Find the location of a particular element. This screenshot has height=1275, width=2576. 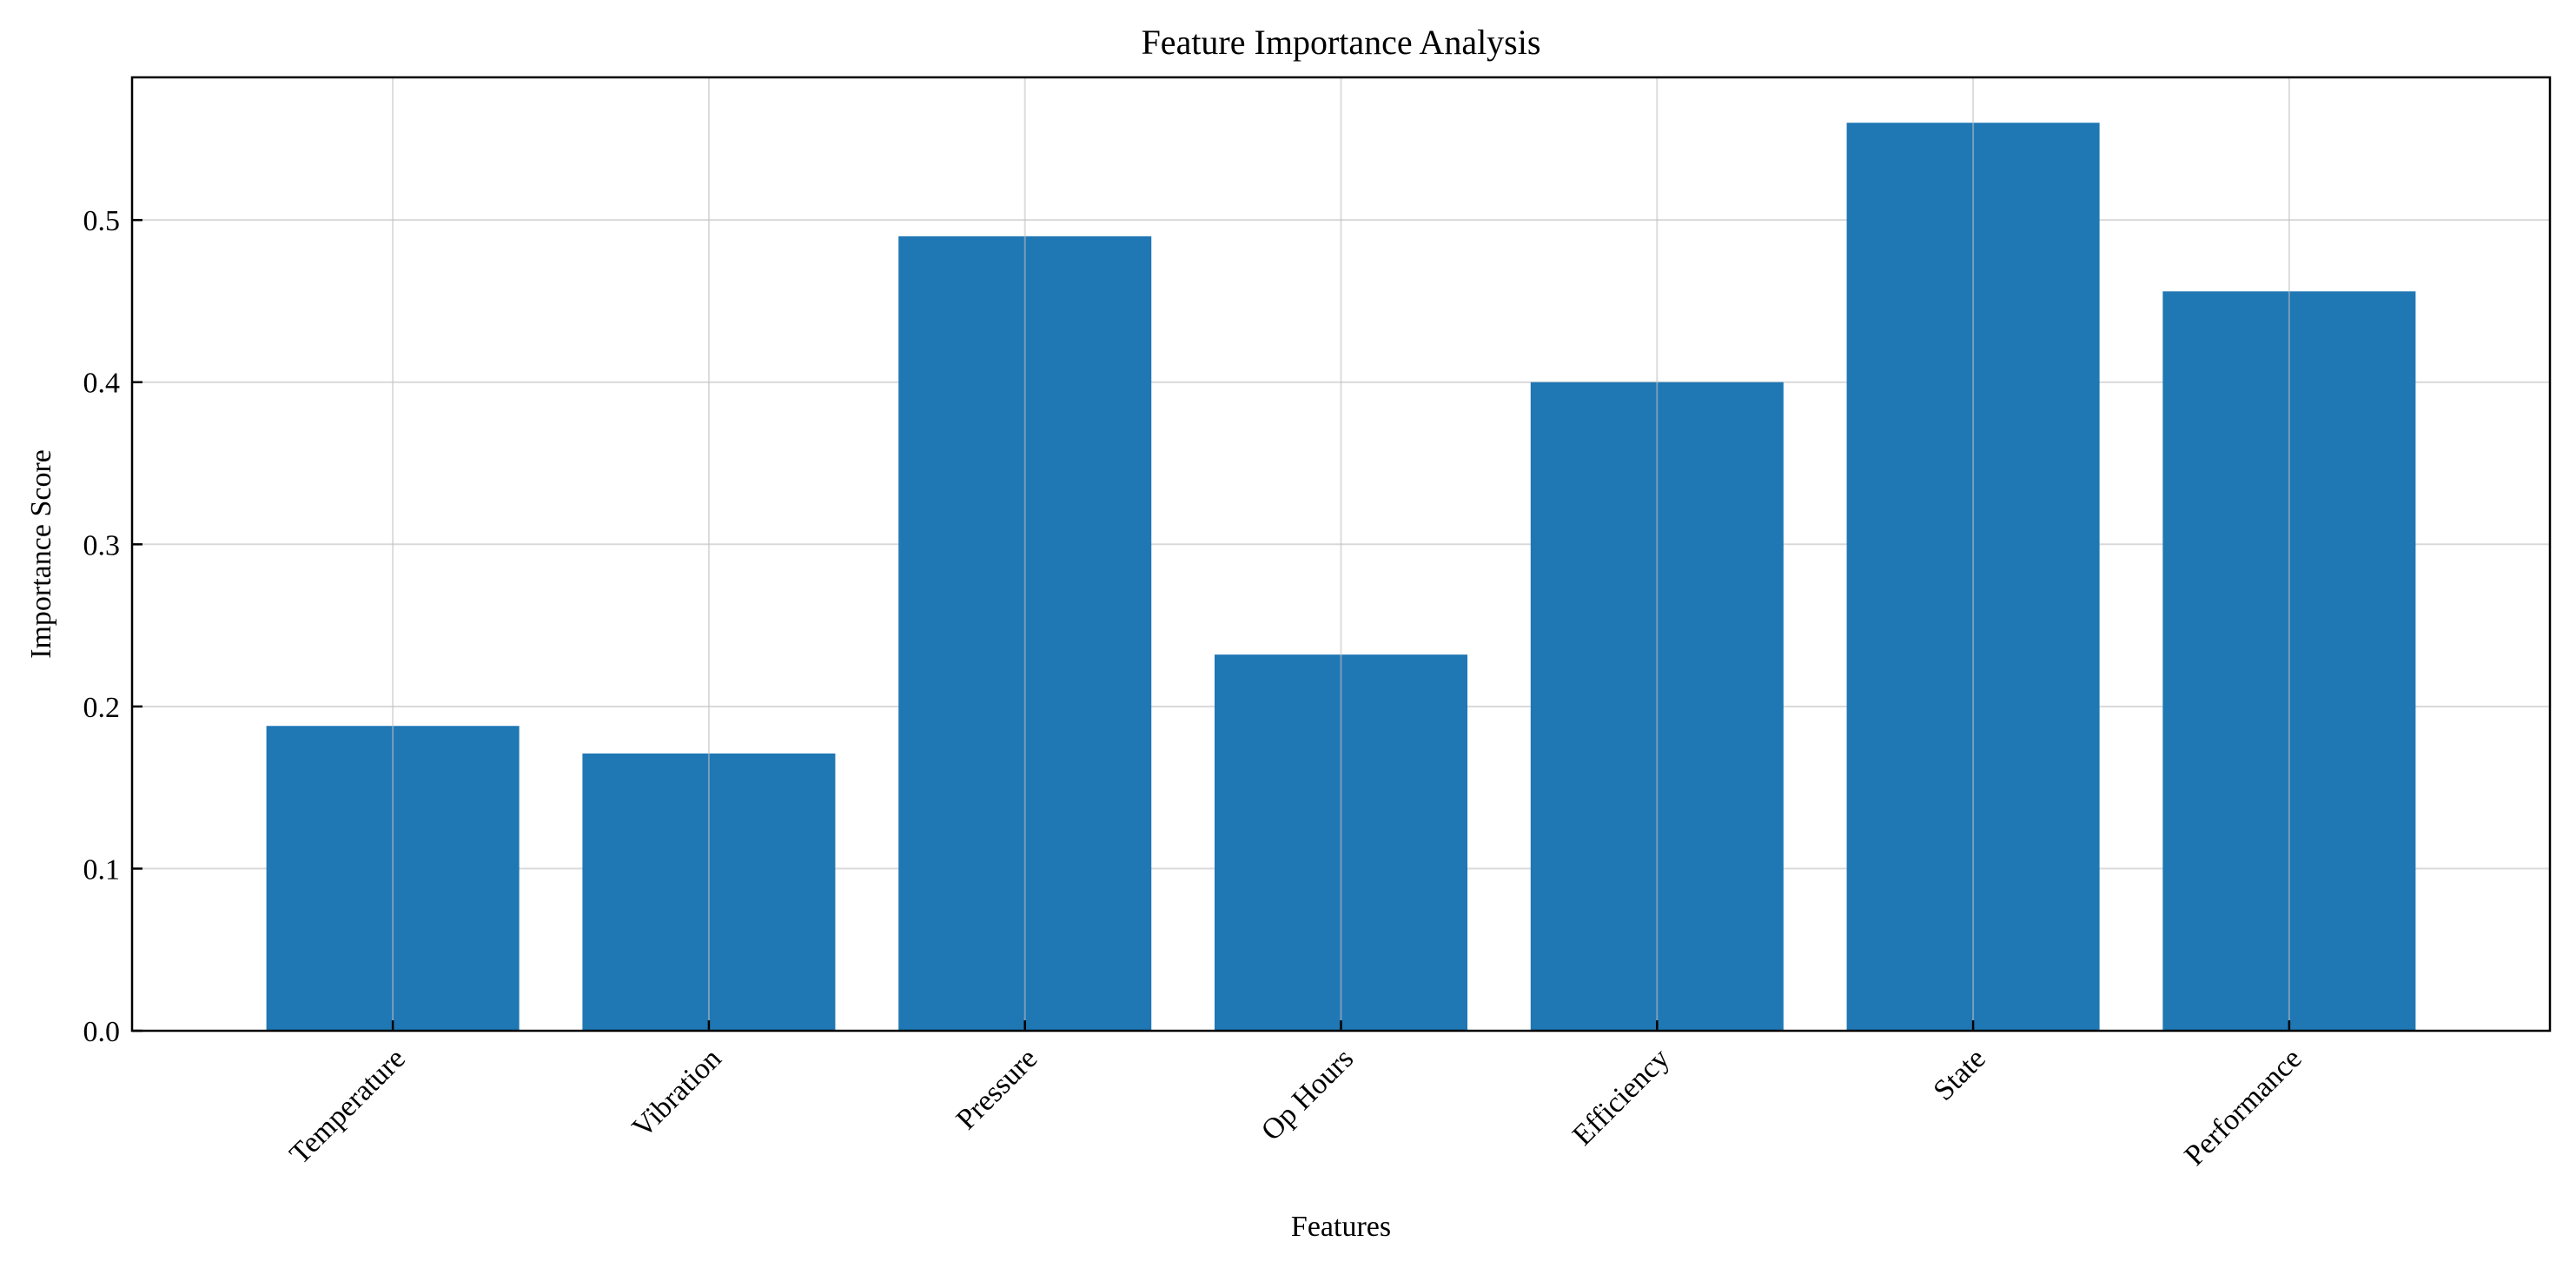

y-tick-label: 0.1 is located at coordinates (102, 870).